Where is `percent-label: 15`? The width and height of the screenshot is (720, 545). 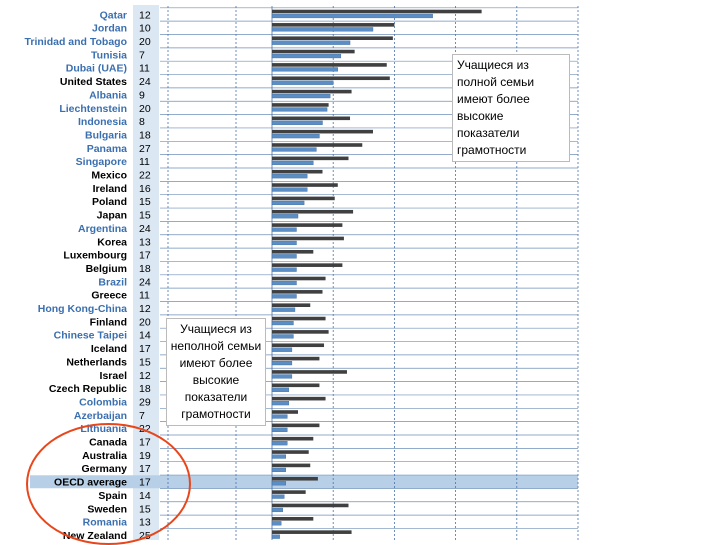 percent-label: 15 is located at coordinates (145, 216).